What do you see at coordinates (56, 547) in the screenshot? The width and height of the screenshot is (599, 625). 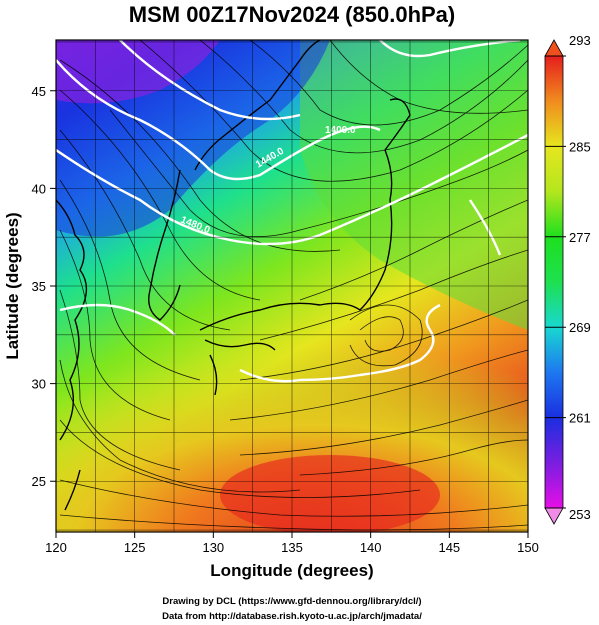 I see `x-tick-label: 120` at bounding box center [56, 547].